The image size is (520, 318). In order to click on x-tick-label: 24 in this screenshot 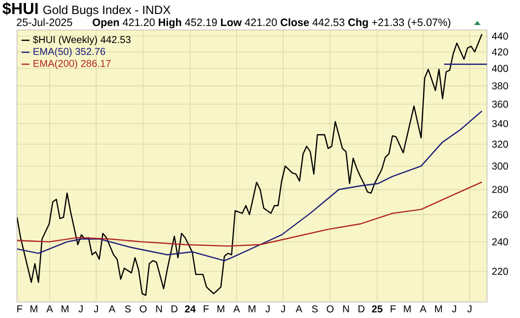, I will do `click(190, 308)`.